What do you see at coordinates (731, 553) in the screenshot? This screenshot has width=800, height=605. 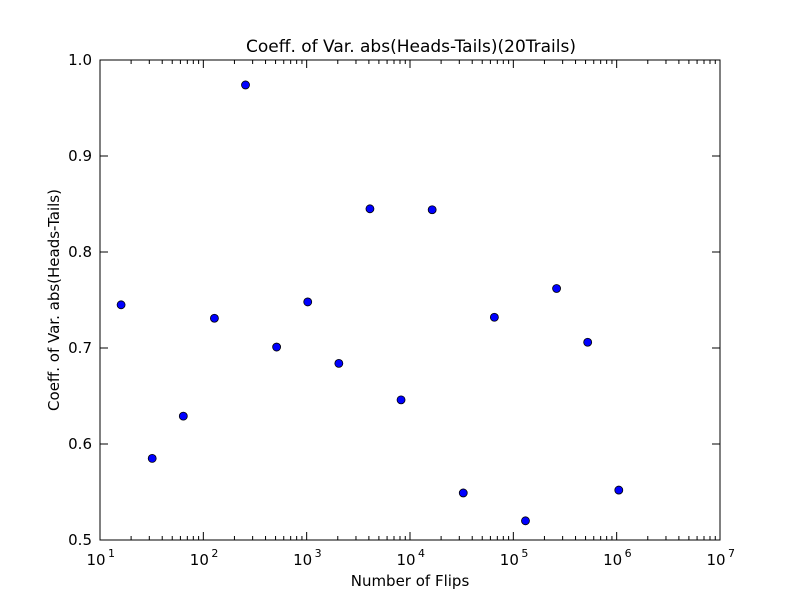 I see `x-tick-label-exponent: 7` at bounding box center [731, 553].